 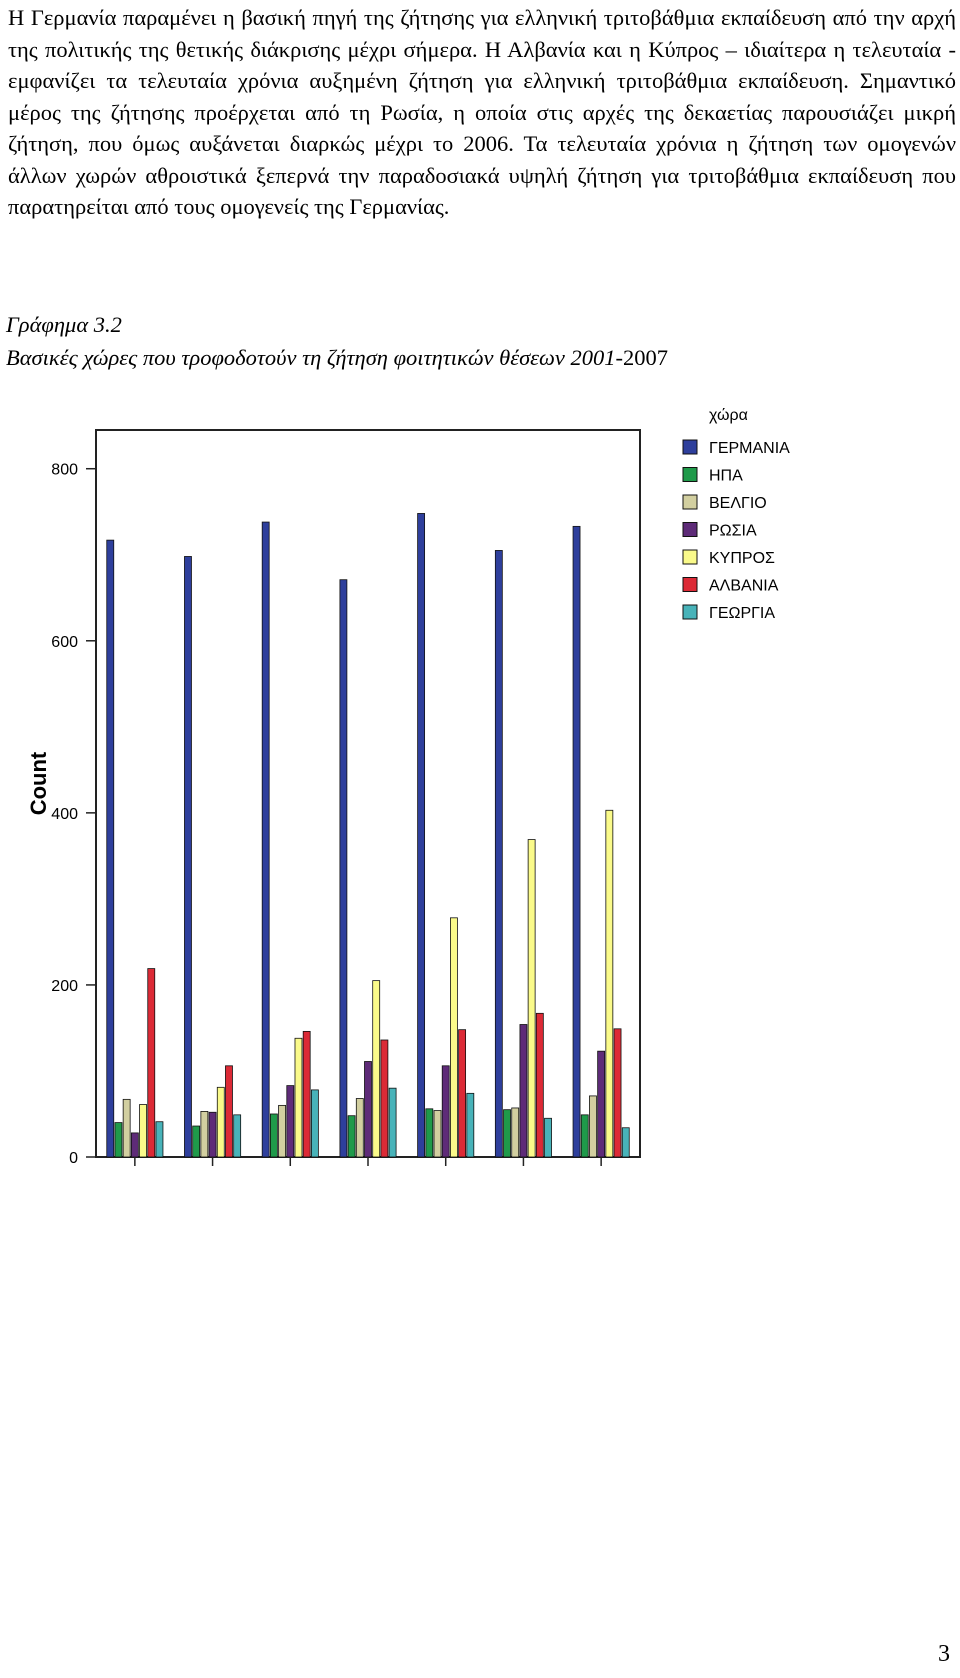 What do you see at coordinates (742, 558) in the screenshot?
I see `legend-label: ΚΥΠΡΟΣ` at bounding box center [742, 558].